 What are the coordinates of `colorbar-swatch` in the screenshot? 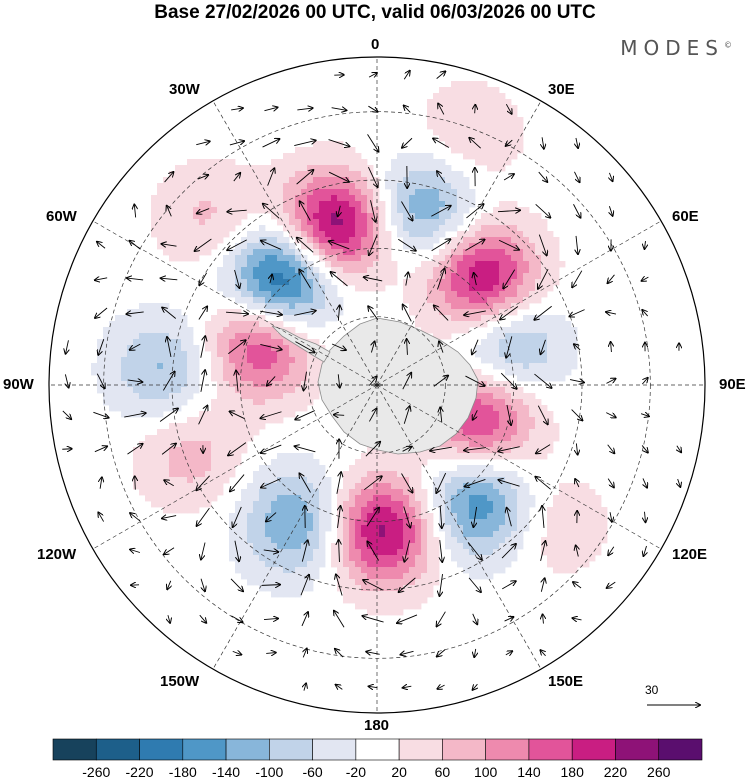 It's located at (334, 749).